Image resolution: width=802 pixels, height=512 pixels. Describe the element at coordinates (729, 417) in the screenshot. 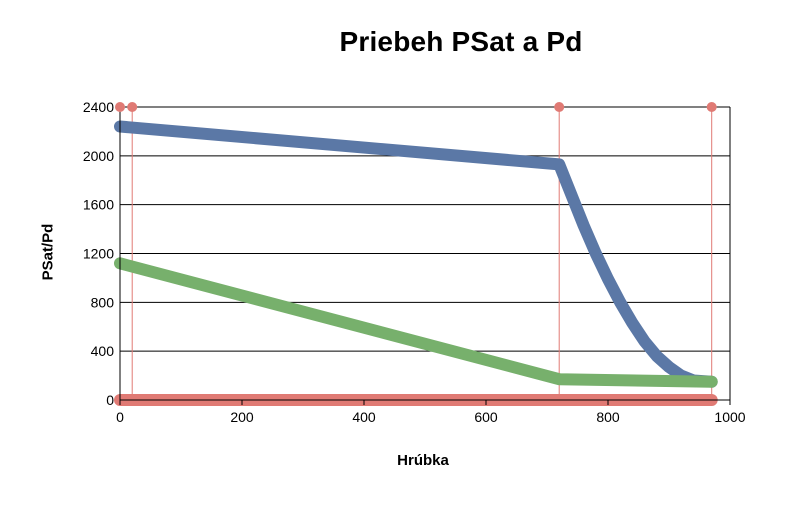

I see `x-tick-label: 1000` at that location.